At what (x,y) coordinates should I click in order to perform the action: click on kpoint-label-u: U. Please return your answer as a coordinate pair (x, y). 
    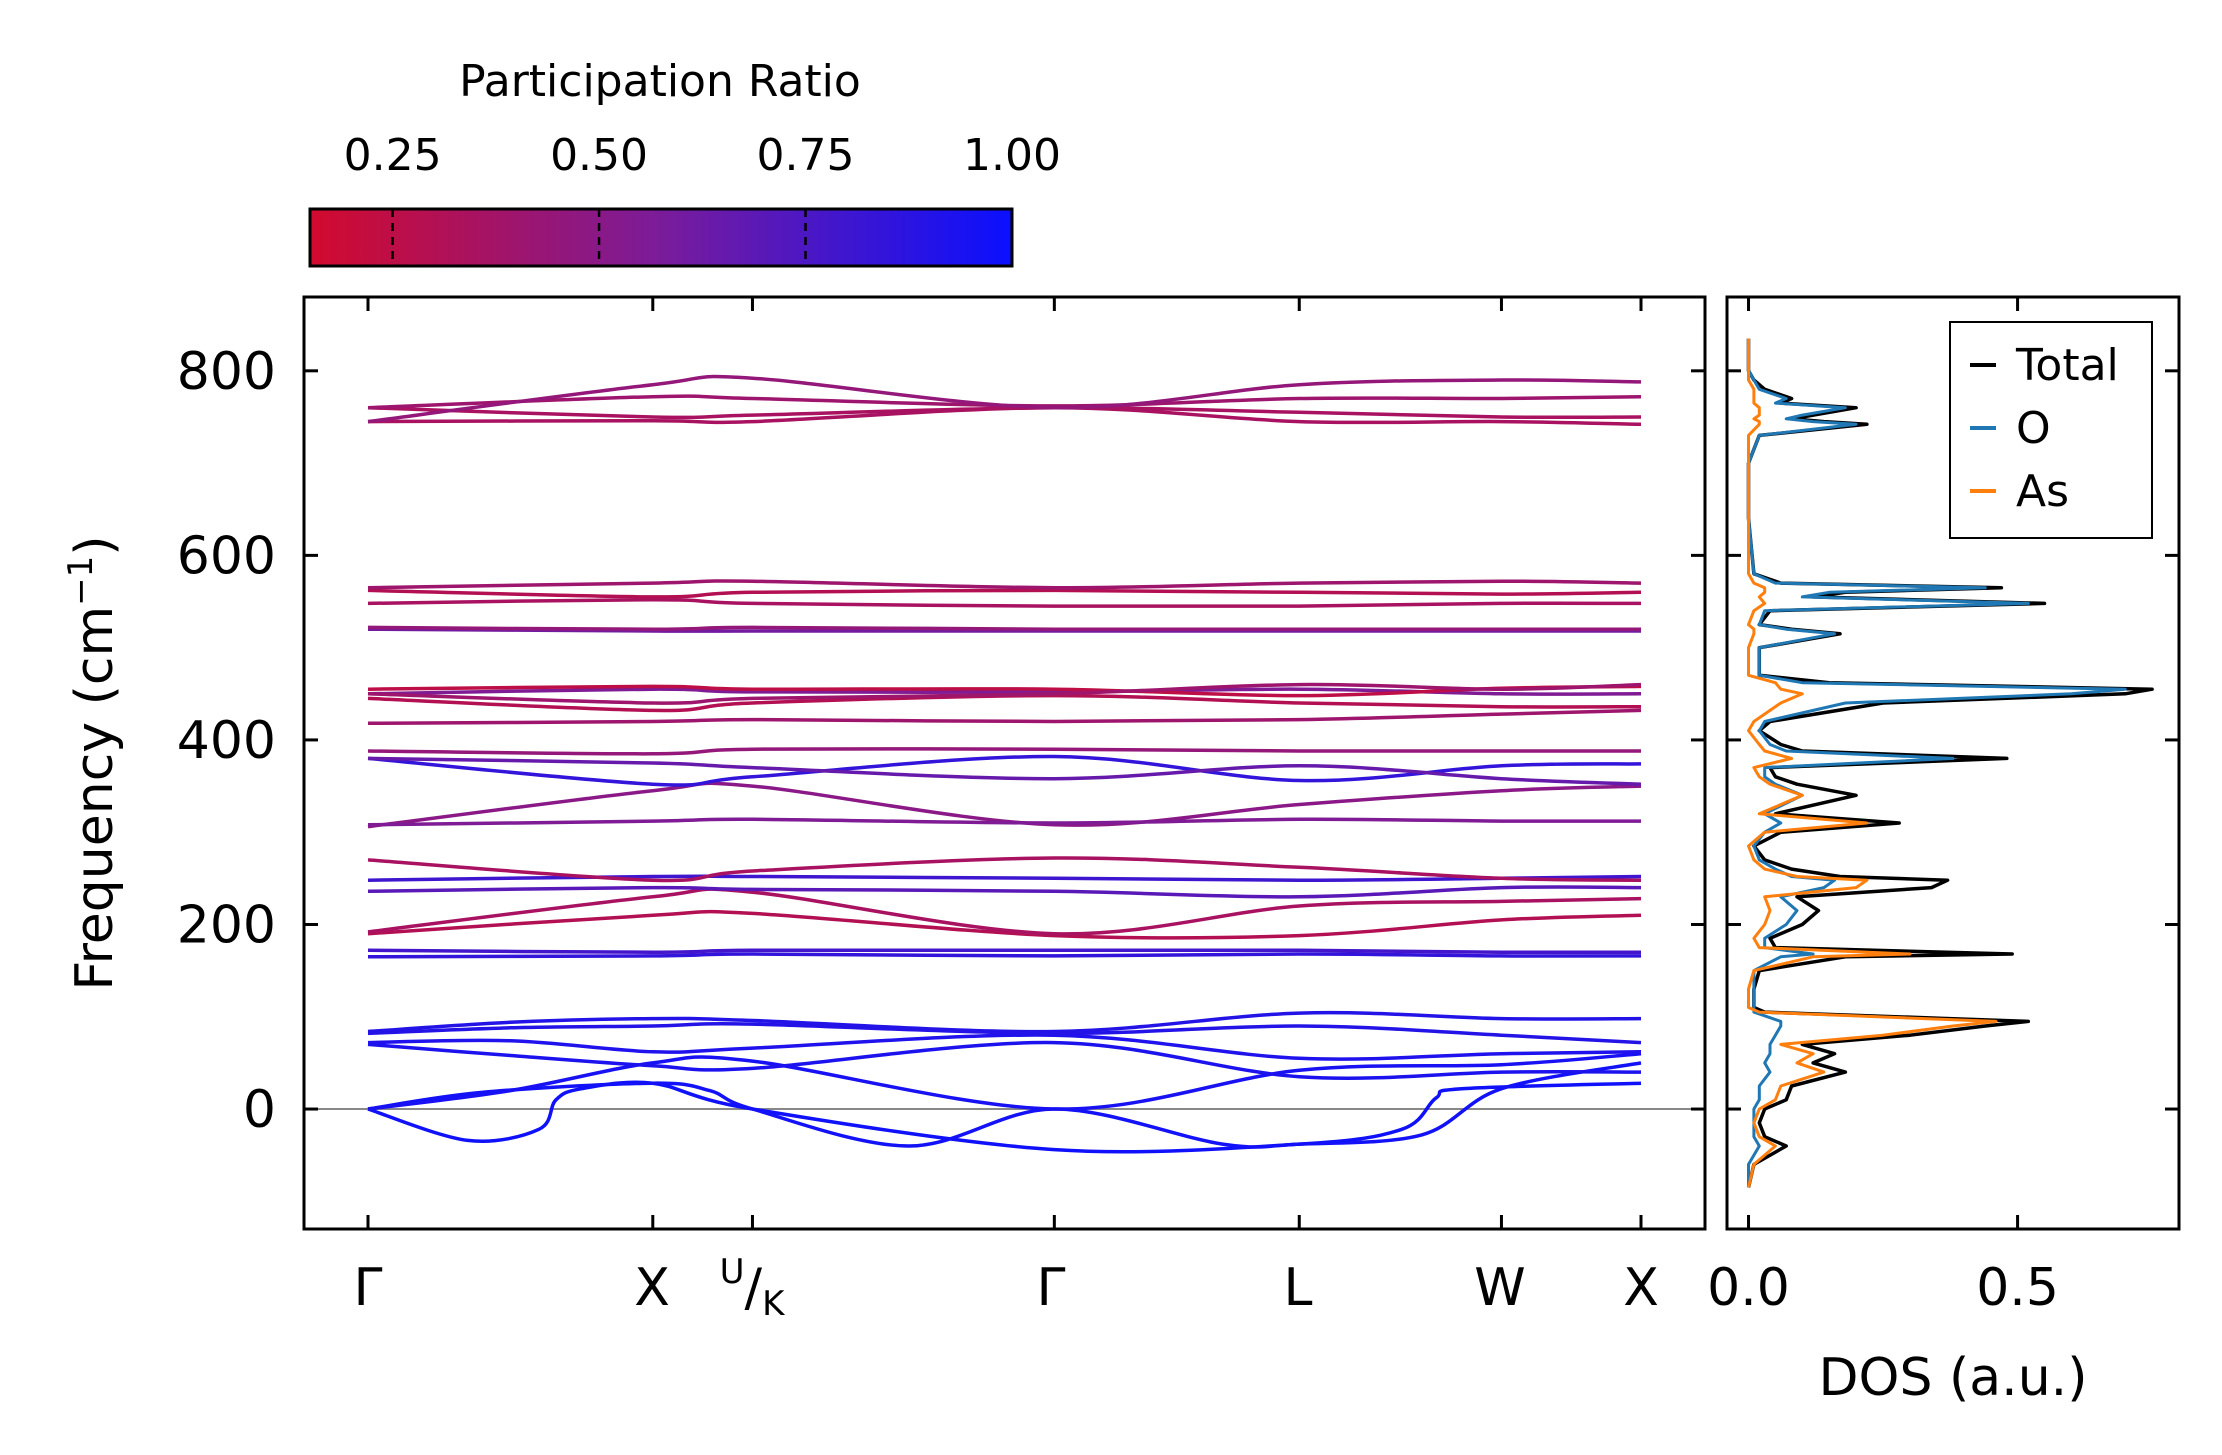
    Looking at the image, I should click on (732, 1272).